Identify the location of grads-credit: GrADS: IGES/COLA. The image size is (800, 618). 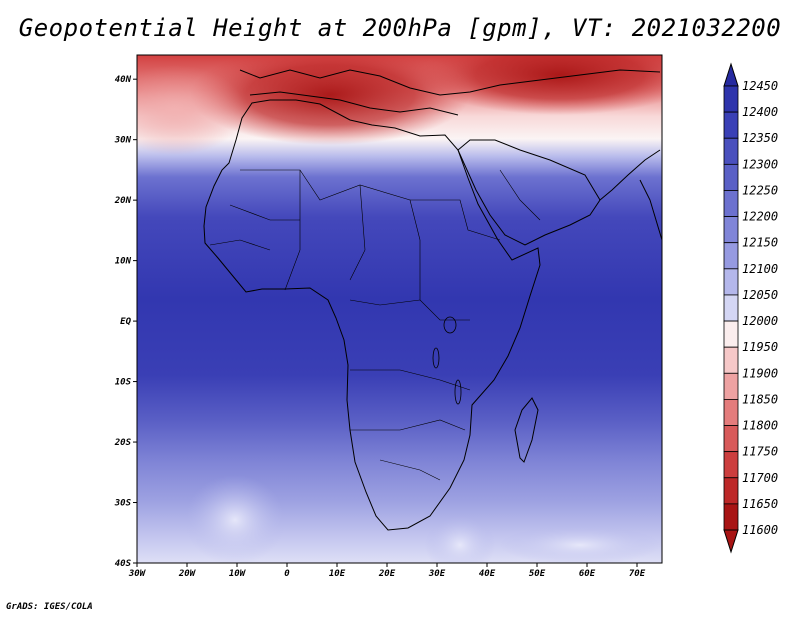
(49, 607).